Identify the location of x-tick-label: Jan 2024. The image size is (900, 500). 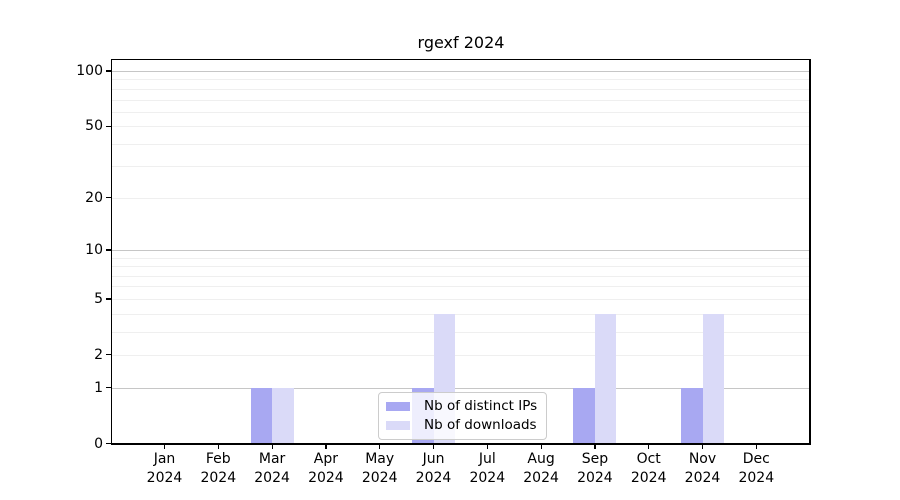
(165, 469).